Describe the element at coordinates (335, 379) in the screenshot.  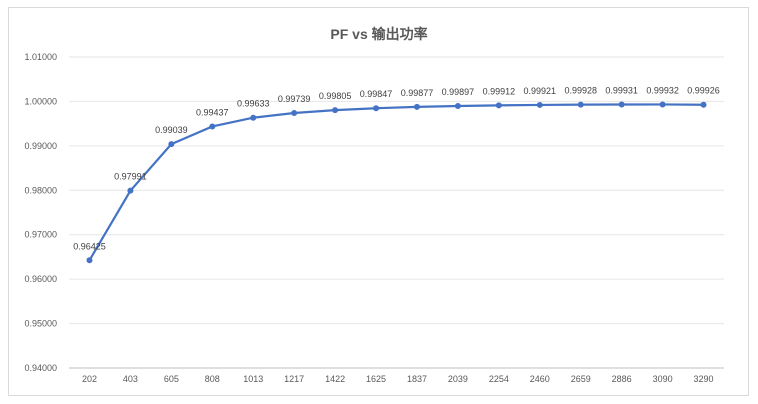
I see `x-tick-label: 1422` at that location.